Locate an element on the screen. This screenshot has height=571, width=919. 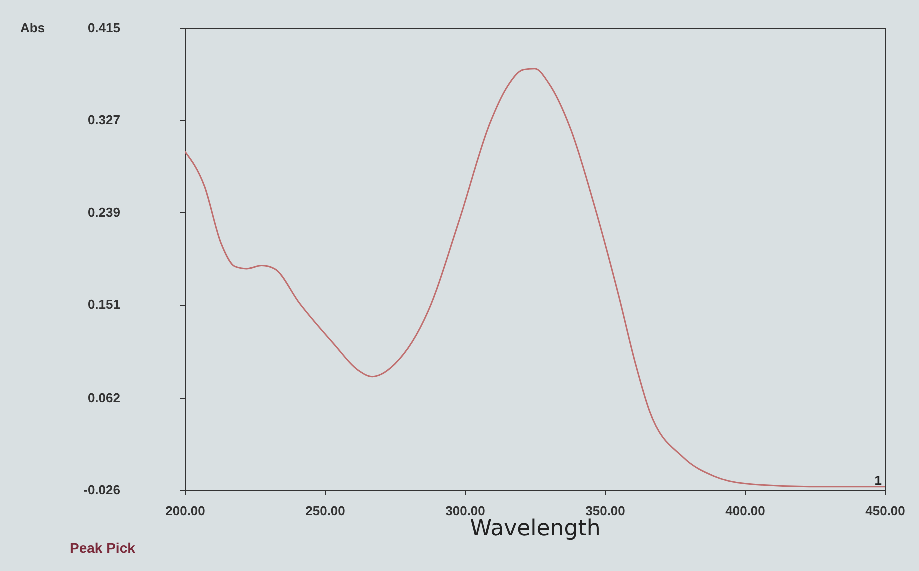
x-tick-label: 300.00 is located at coordinates (466, 511).